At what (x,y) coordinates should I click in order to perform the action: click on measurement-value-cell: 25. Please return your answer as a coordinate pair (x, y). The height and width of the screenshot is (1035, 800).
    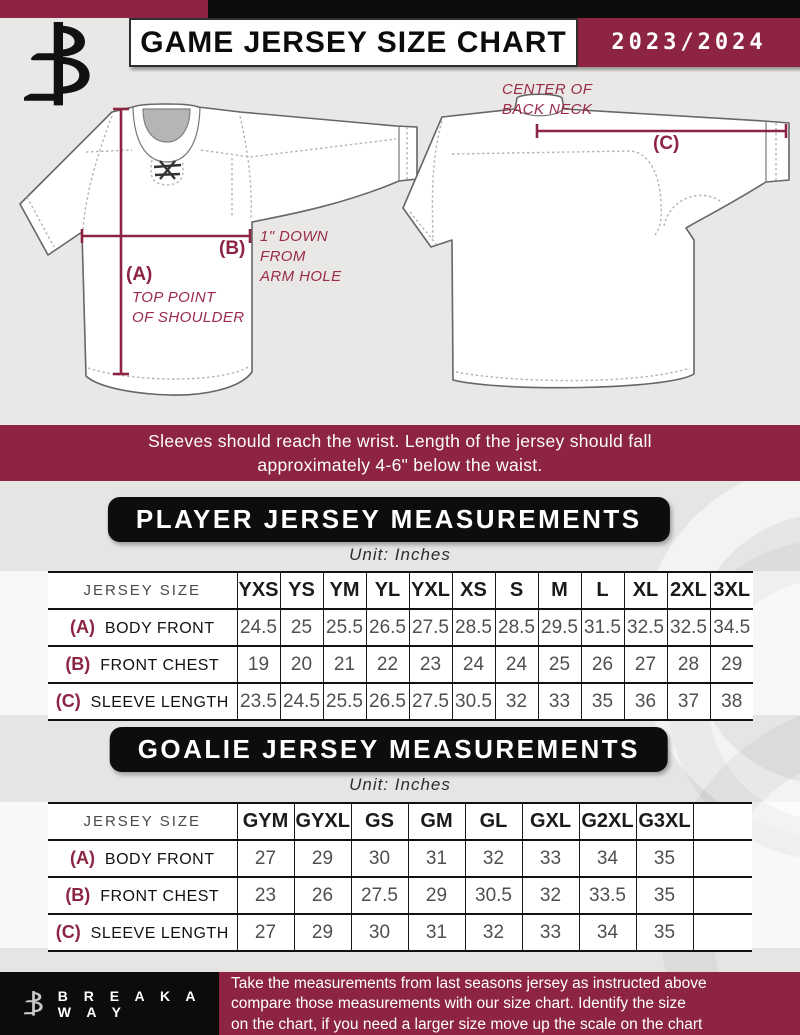
    Looking at the image, I should click on (301, 627).